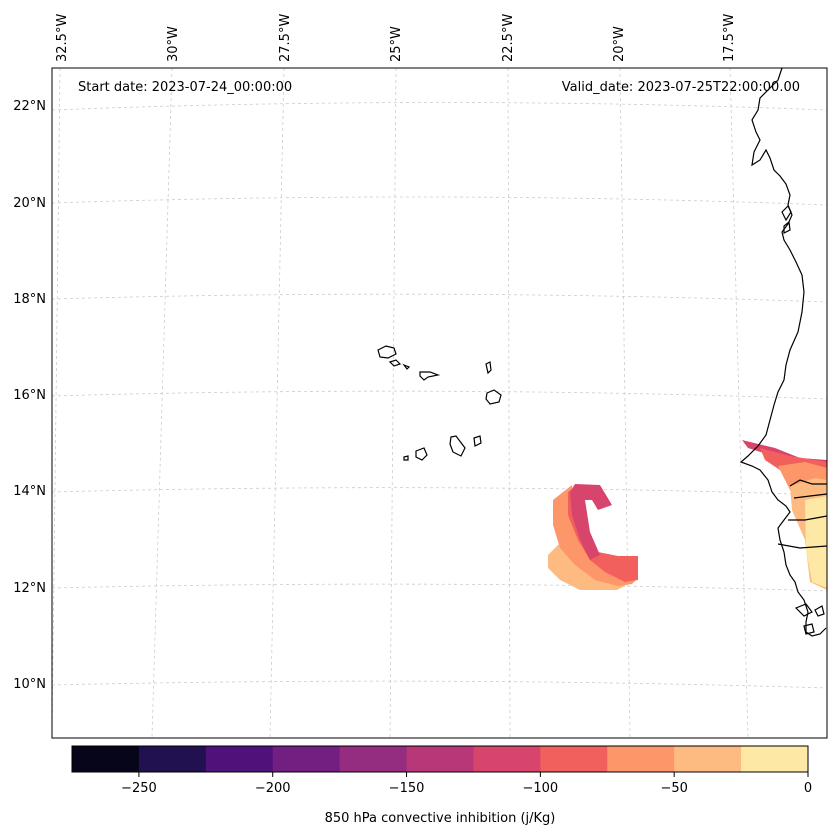 The height and width of the screenshot is (836, 837). I want to click on lat-tick-label: 12°N, so click(29, 588).